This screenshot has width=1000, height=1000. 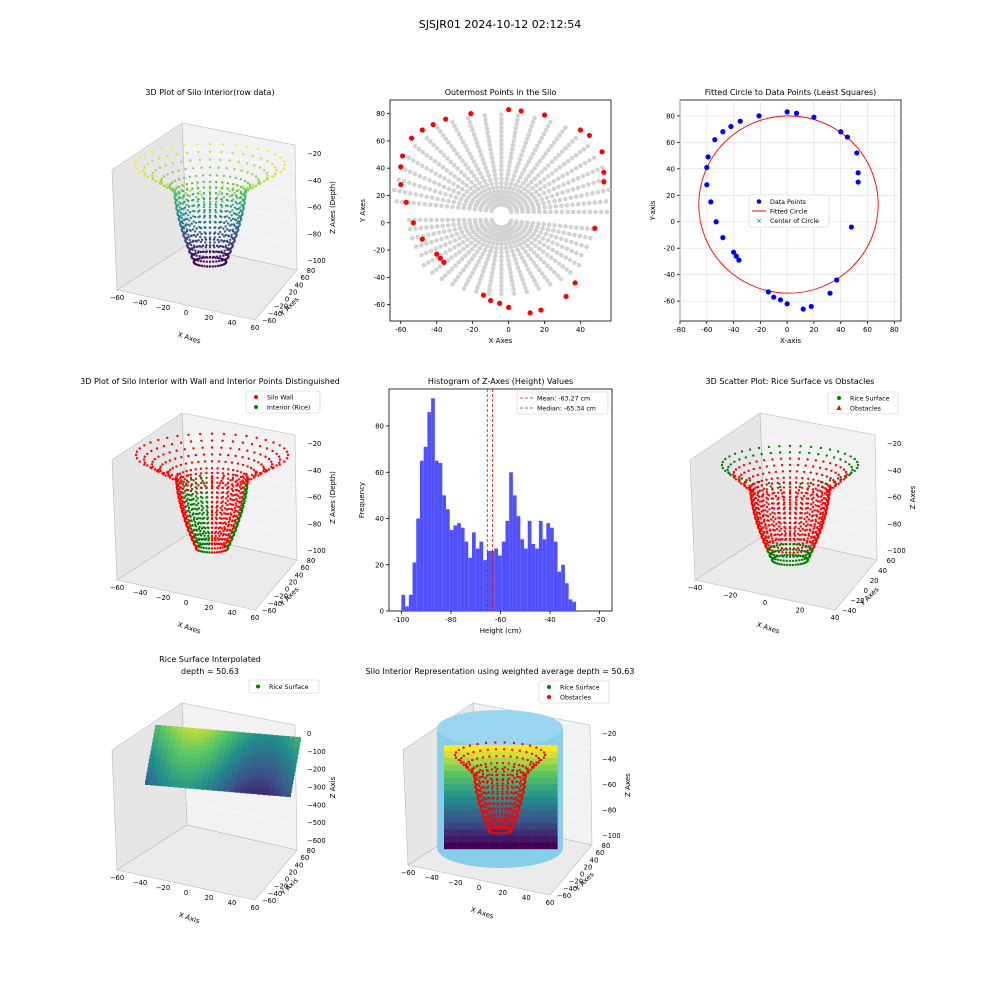 I want to click on legend-label: Data Points, so click(x=788, y=202).